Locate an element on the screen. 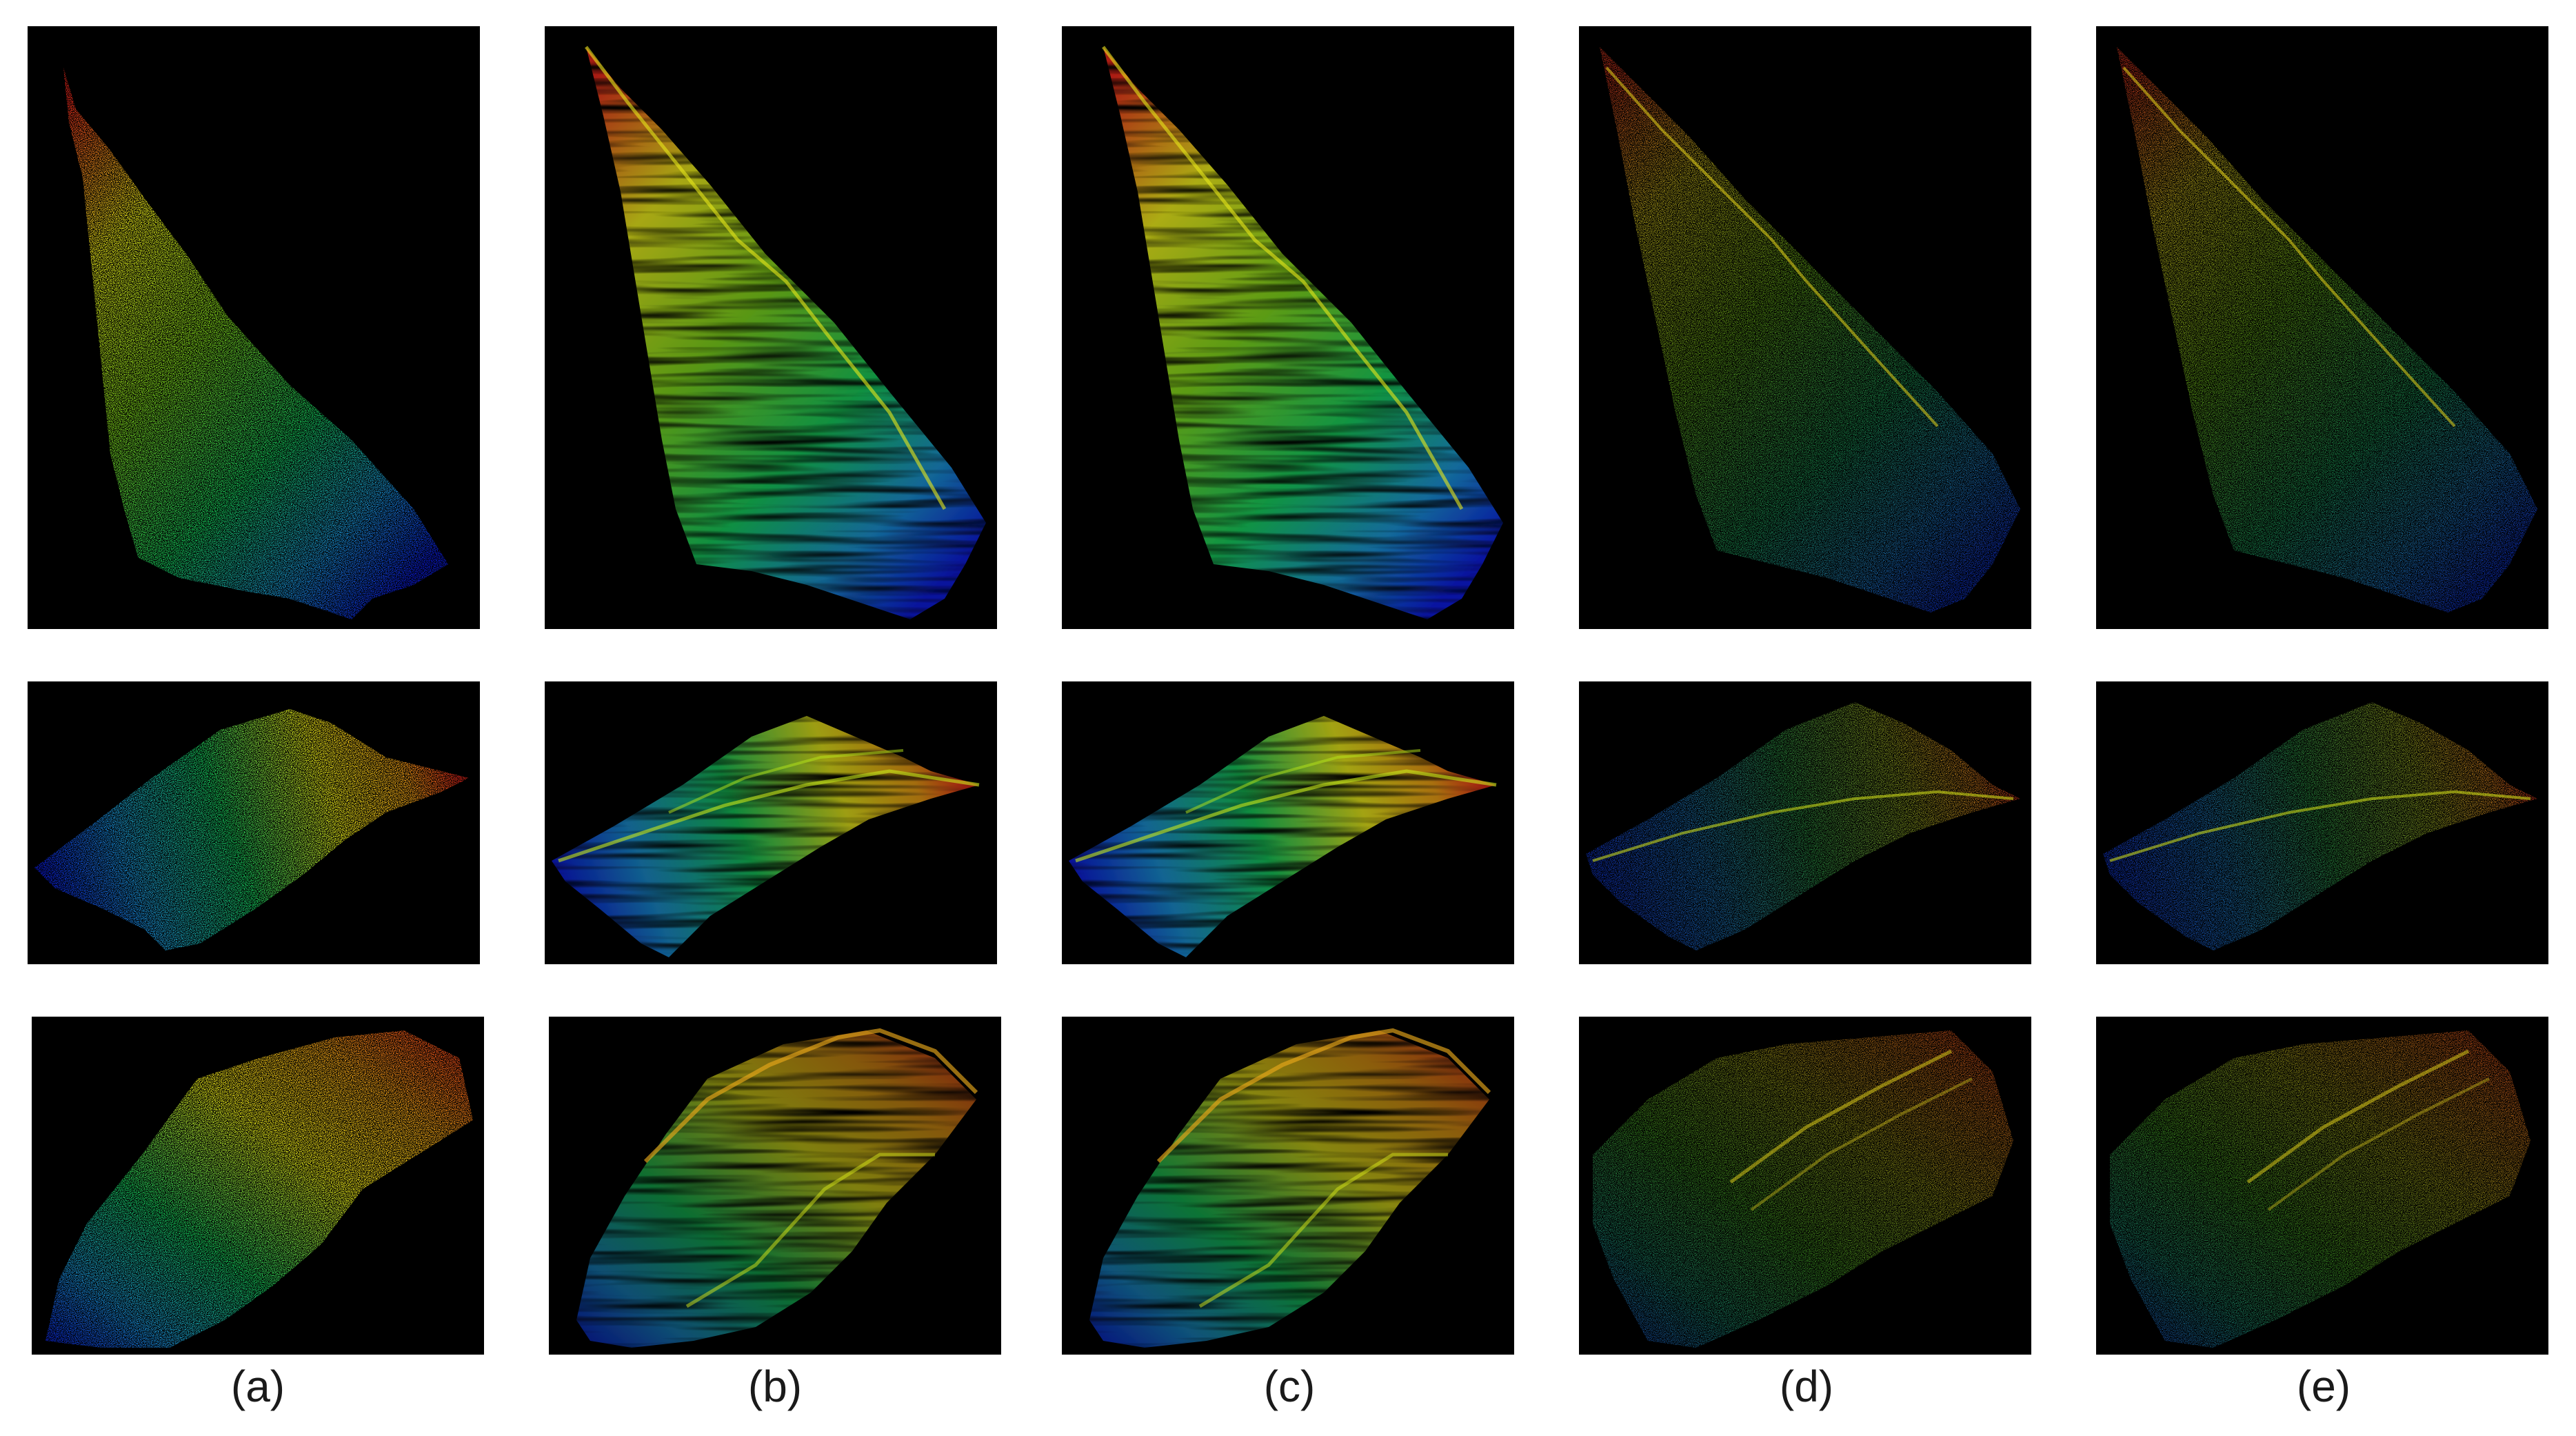  panel-d-row1 is located at coordinates (1805, 328).